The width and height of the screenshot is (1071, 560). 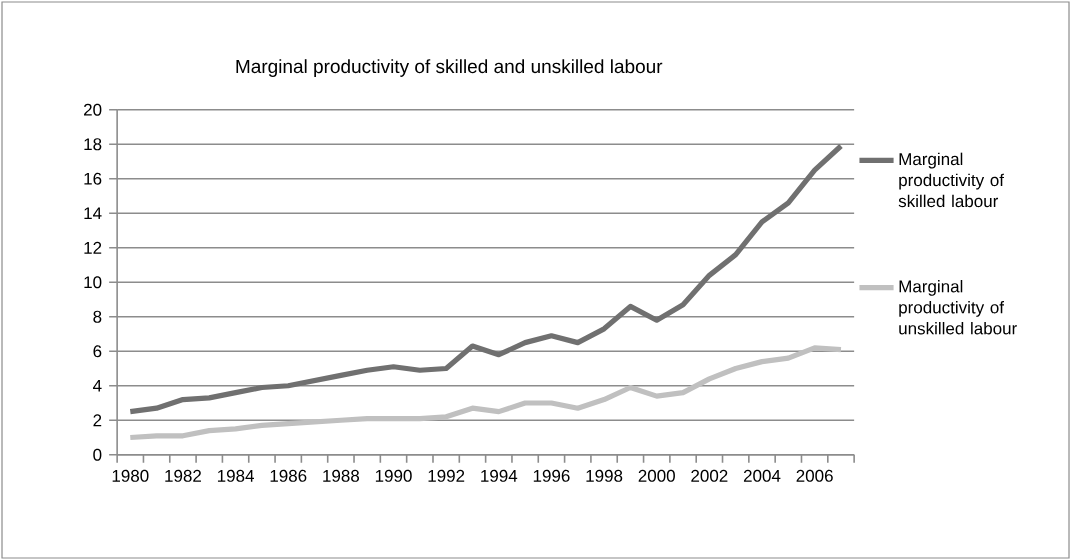 What do you see at coordinates (446, 475) in the screenshot?
I see `x-tick-label: 1992` at bounding box center [446, 475].